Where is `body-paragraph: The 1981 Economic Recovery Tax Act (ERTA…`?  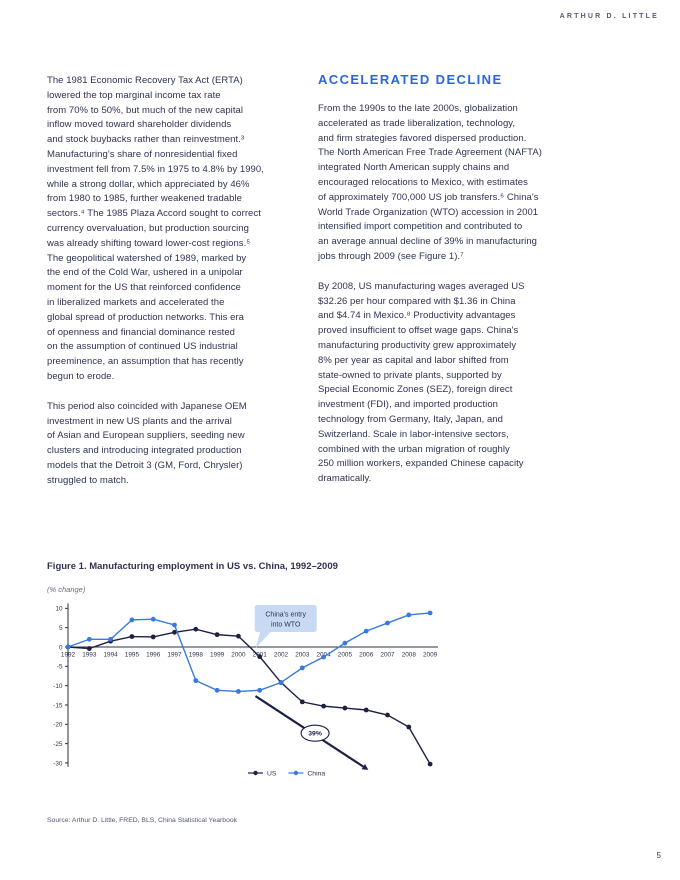 body-paragraph: The 1981 Economic Recovery Tax Act (ERTA… is located at coordinates (155, 228).